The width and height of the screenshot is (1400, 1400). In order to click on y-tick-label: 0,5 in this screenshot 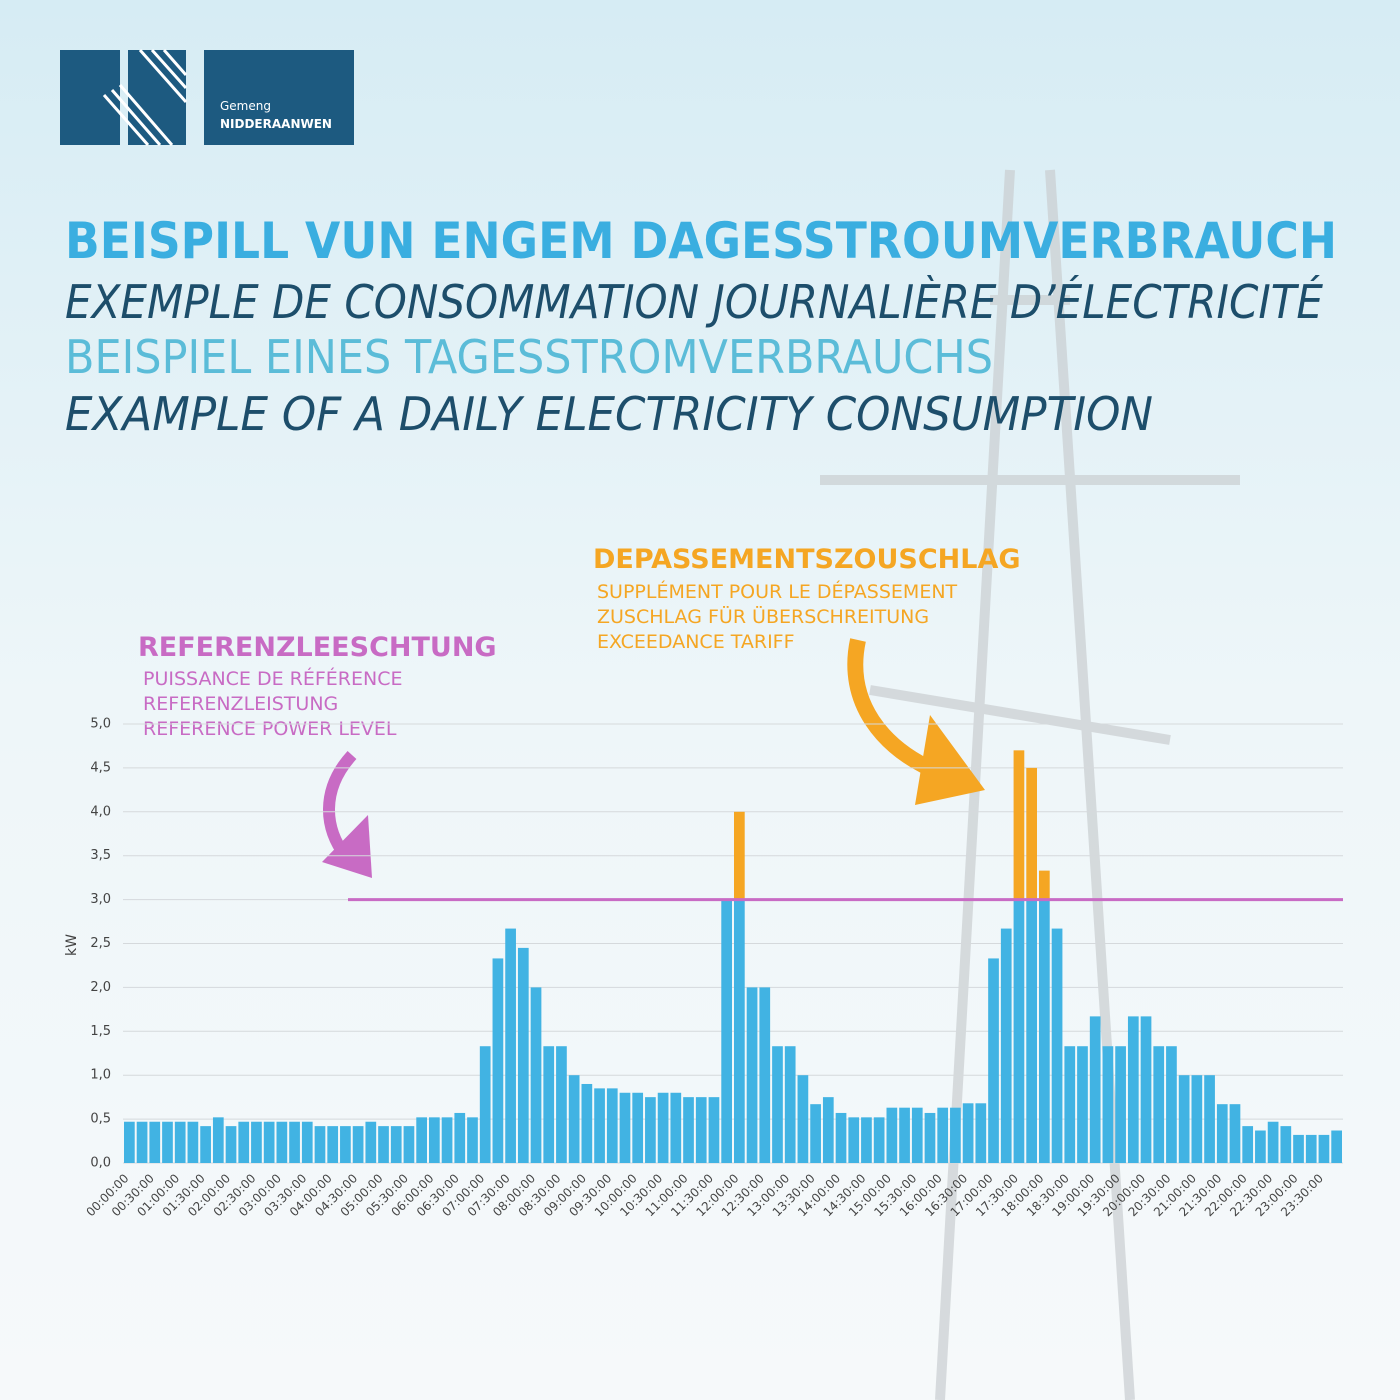, I will do `click(100, 1119)`.